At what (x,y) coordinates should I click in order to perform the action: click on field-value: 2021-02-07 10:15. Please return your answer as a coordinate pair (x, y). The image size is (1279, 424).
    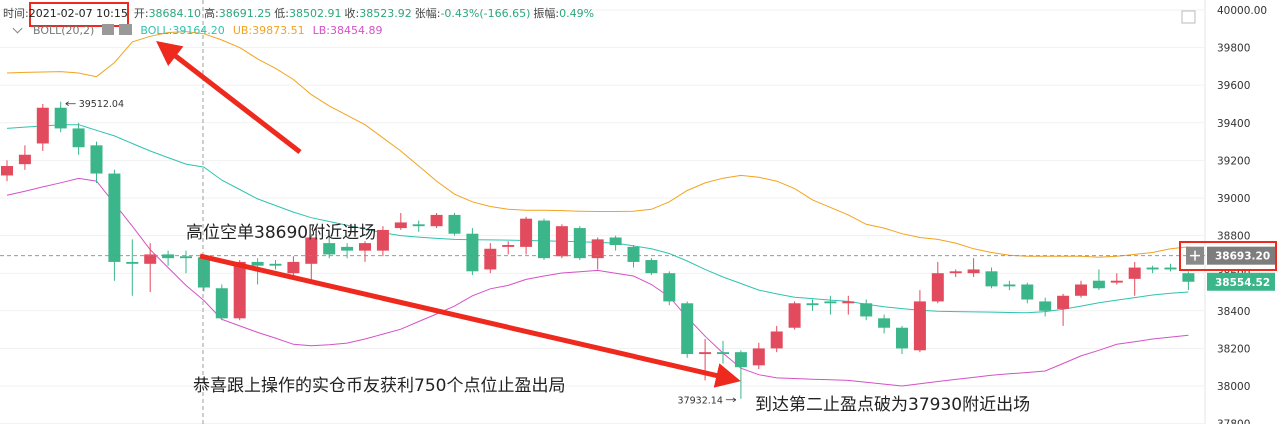
    Looking at the image, I should click on (78, 13).